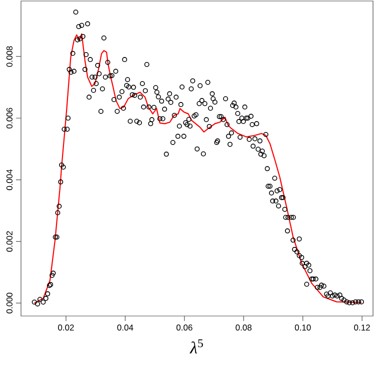  Describe the element at coordinates (9, 56) in the screenshot. I see `y-tick-label: 0.008` at that location.